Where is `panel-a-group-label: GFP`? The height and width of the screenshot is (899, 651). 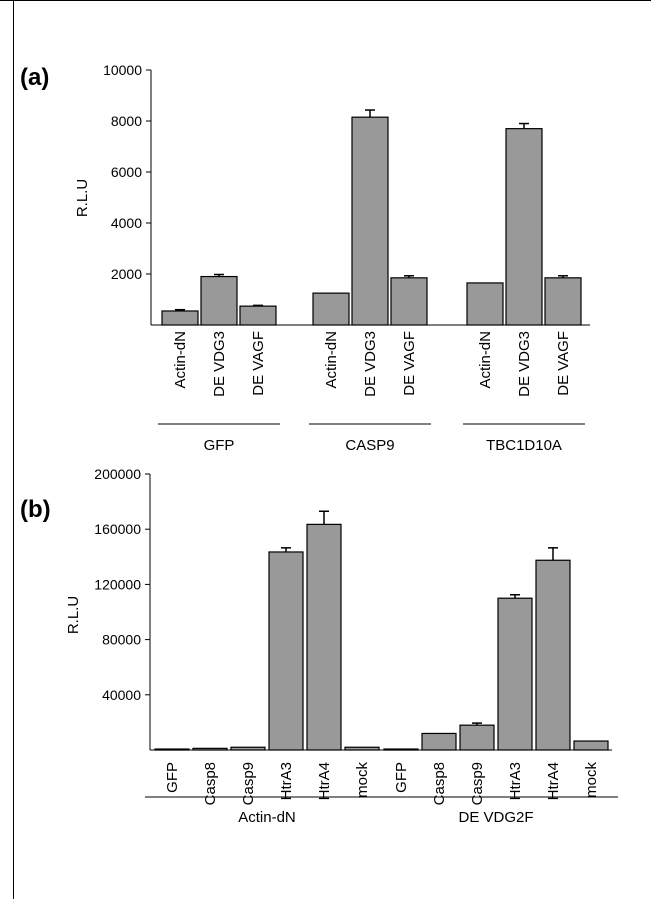
panel-a-group-label: GFP is located at coordinates (219, 445).